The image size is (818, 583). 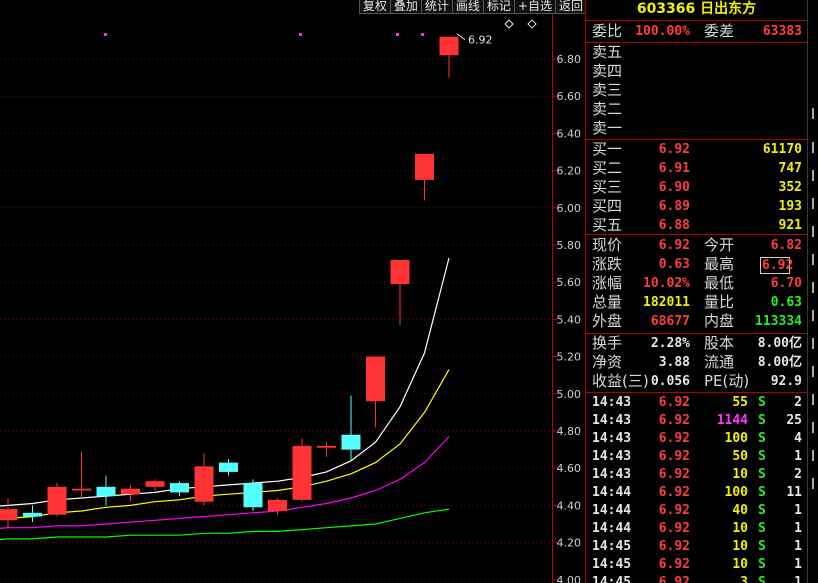 What do you see at coordinates (696, 511) in the screenshot?
I see `tick-row: 14:44 6.92 40 S 1` at bounding box center [696, 511].